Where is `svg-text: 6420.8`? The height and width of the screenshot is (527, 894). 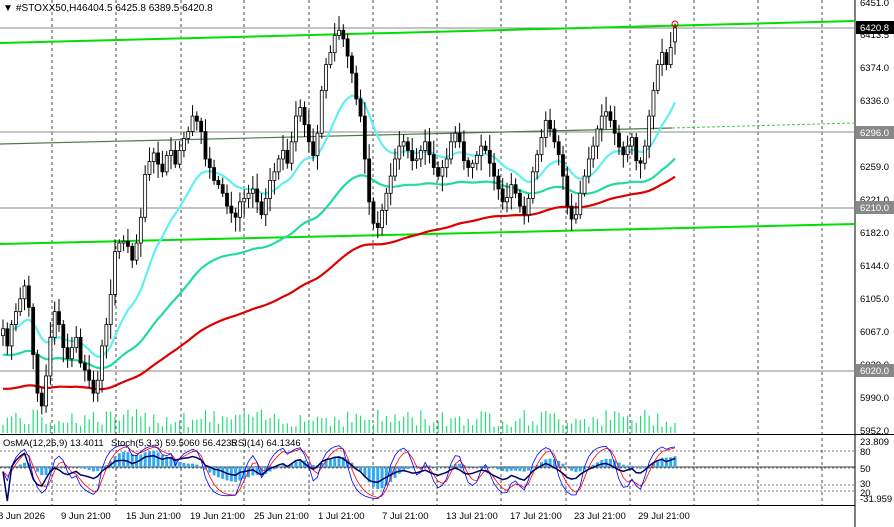
svg-text: 6420.8 is located at coordinates (874, 28).